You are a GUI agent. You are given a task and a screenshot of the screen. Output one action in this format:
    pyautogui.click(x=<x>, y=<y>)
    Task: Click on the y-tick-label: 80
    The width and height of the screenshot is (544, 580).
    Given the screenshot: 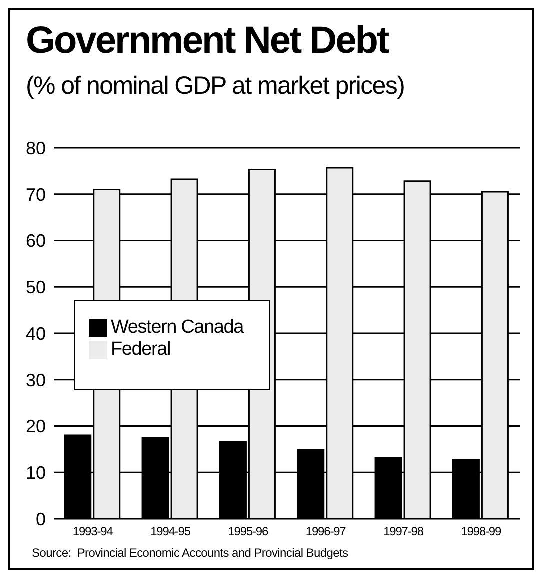 What is the action you would take?
    pyautogui.click(x=36, y=148)
    